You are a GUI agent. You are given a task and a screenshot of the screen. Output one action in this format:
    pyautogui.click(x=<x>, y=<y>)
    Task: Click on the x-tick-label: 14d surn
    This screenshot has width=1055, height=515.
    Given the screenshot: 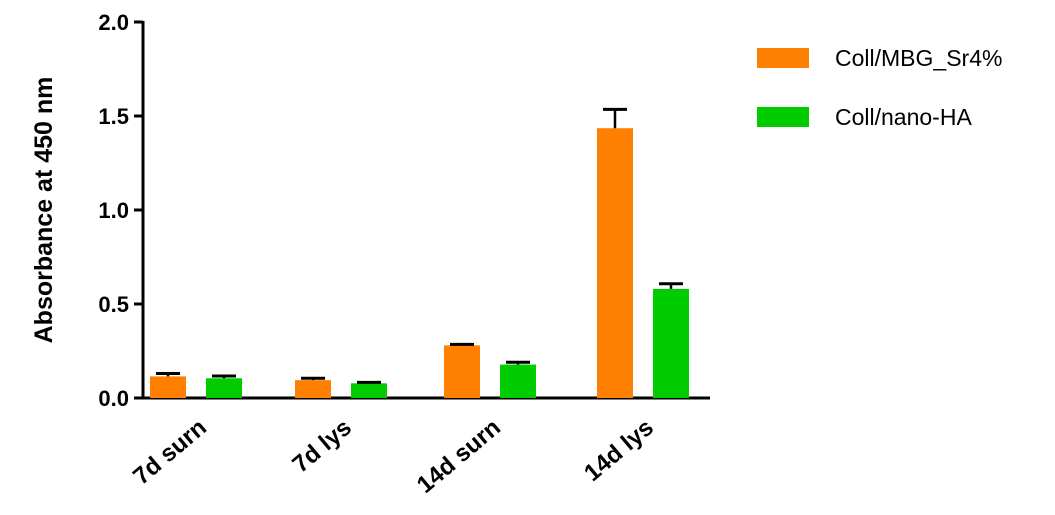 What is the action you would take?
    pyautogui.click(x=459, y=456)
    